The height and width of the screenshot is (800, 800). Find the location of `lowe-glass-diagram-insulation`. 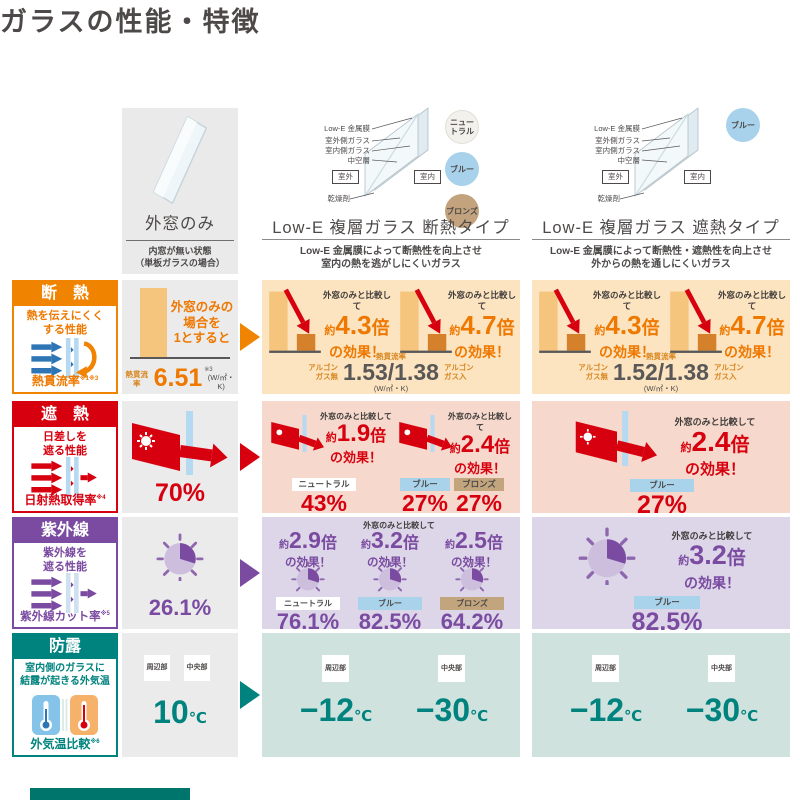

lowe-glass-diagram-insulation is located at coordinates (389, 153).